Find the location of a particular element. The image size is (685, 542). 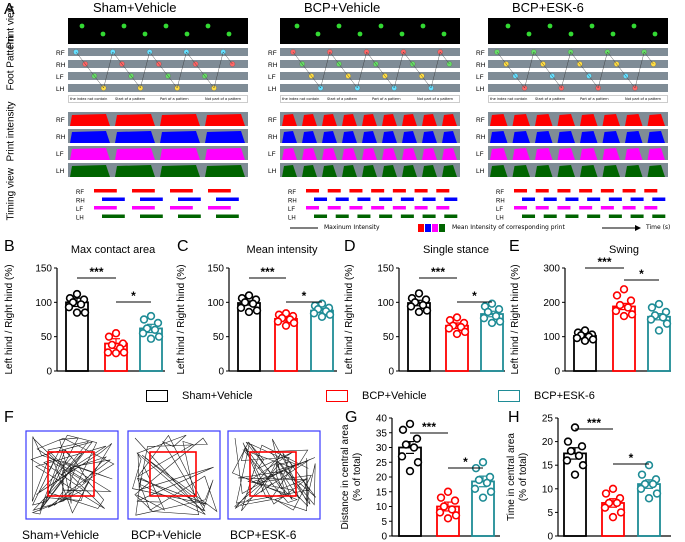

legend-label-bcp-esk6: BCP+ESK-6 is located at coordinates (564, 396).